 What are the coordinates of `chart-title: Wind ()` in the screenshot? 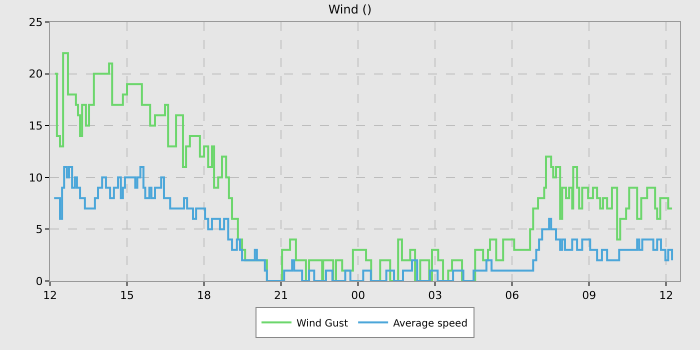 It's located at (350, 9).